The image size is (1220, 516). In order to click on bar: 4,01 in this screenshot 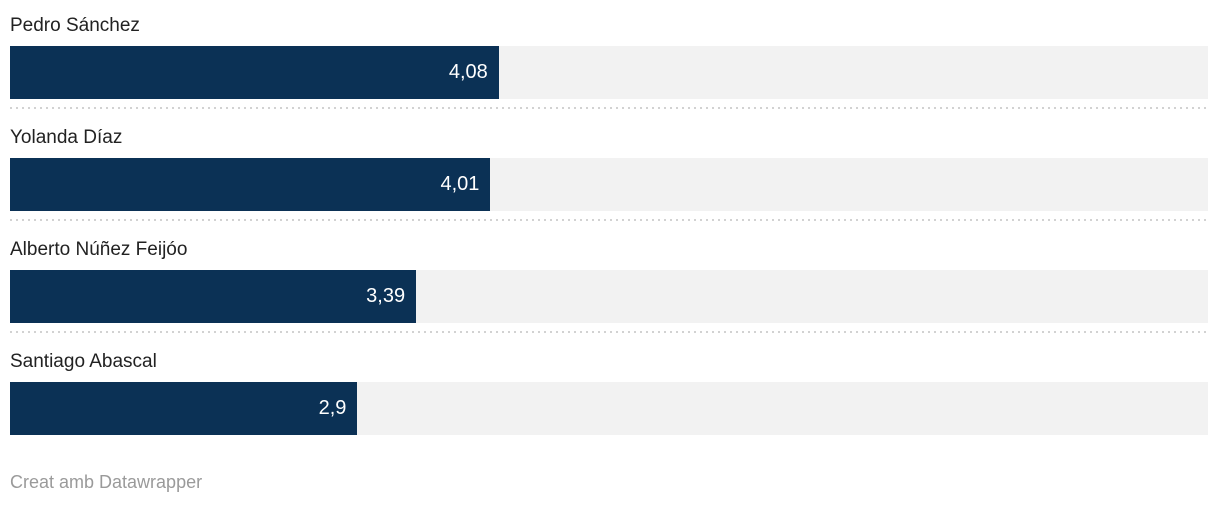, I will do `click(250, 184)`.